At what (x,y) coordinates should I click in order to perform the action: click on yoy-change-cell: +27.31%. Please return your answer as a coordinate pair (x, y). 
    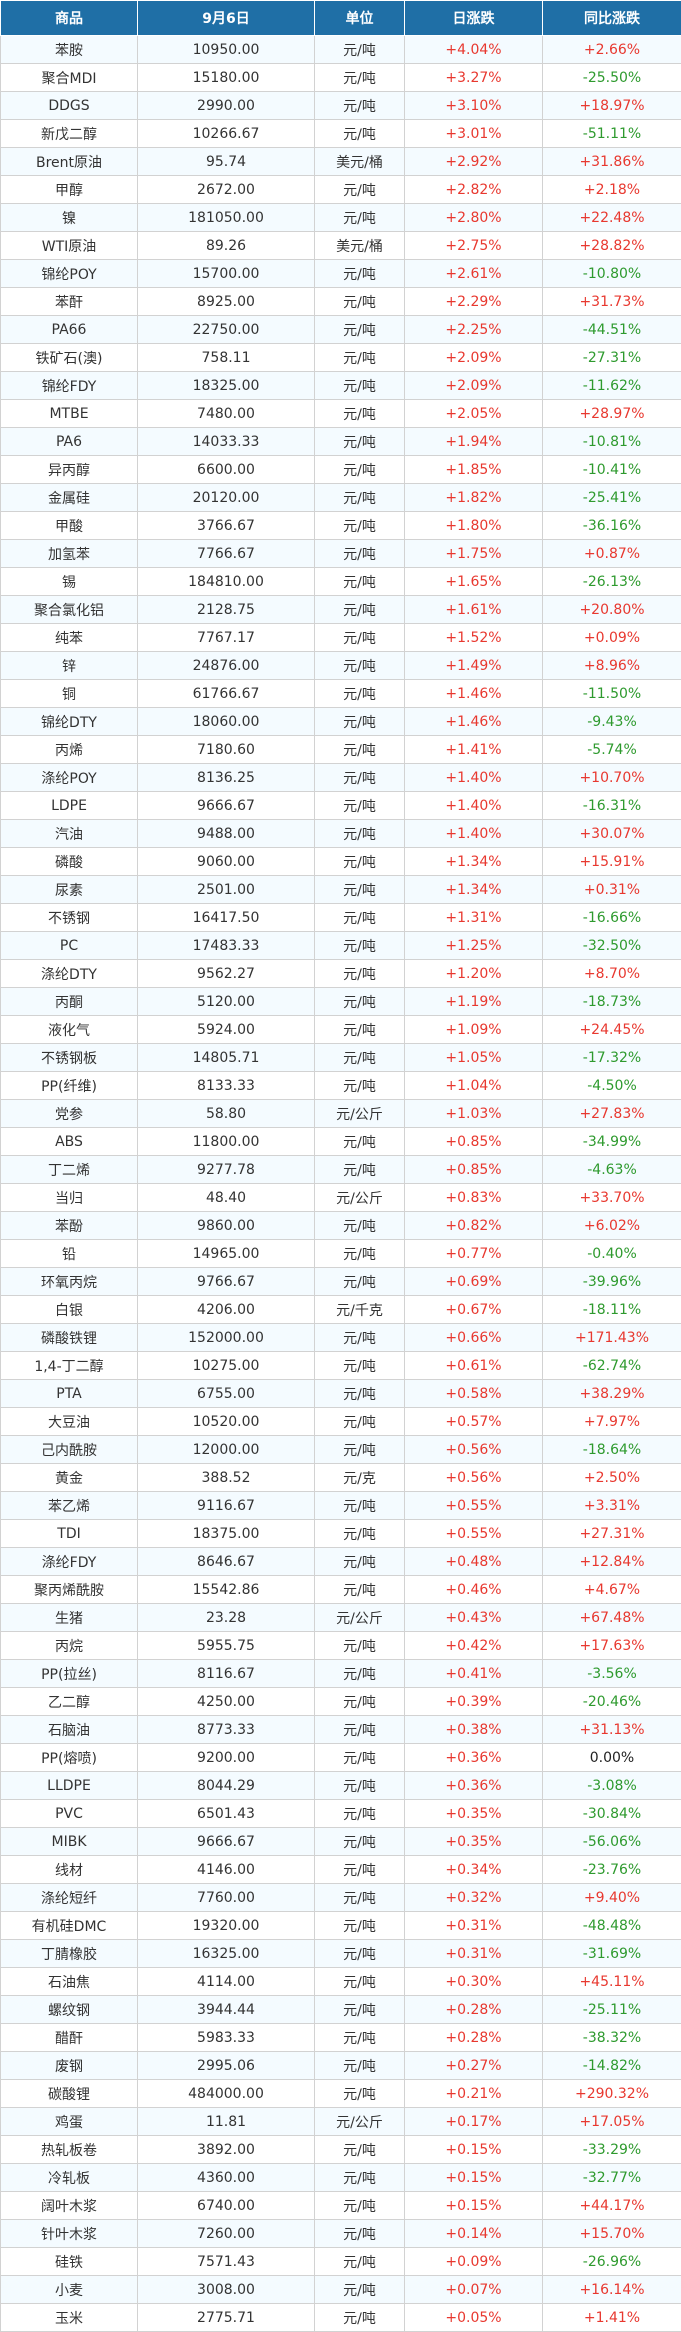
    Looking at the image, I should click on (612, 1534).